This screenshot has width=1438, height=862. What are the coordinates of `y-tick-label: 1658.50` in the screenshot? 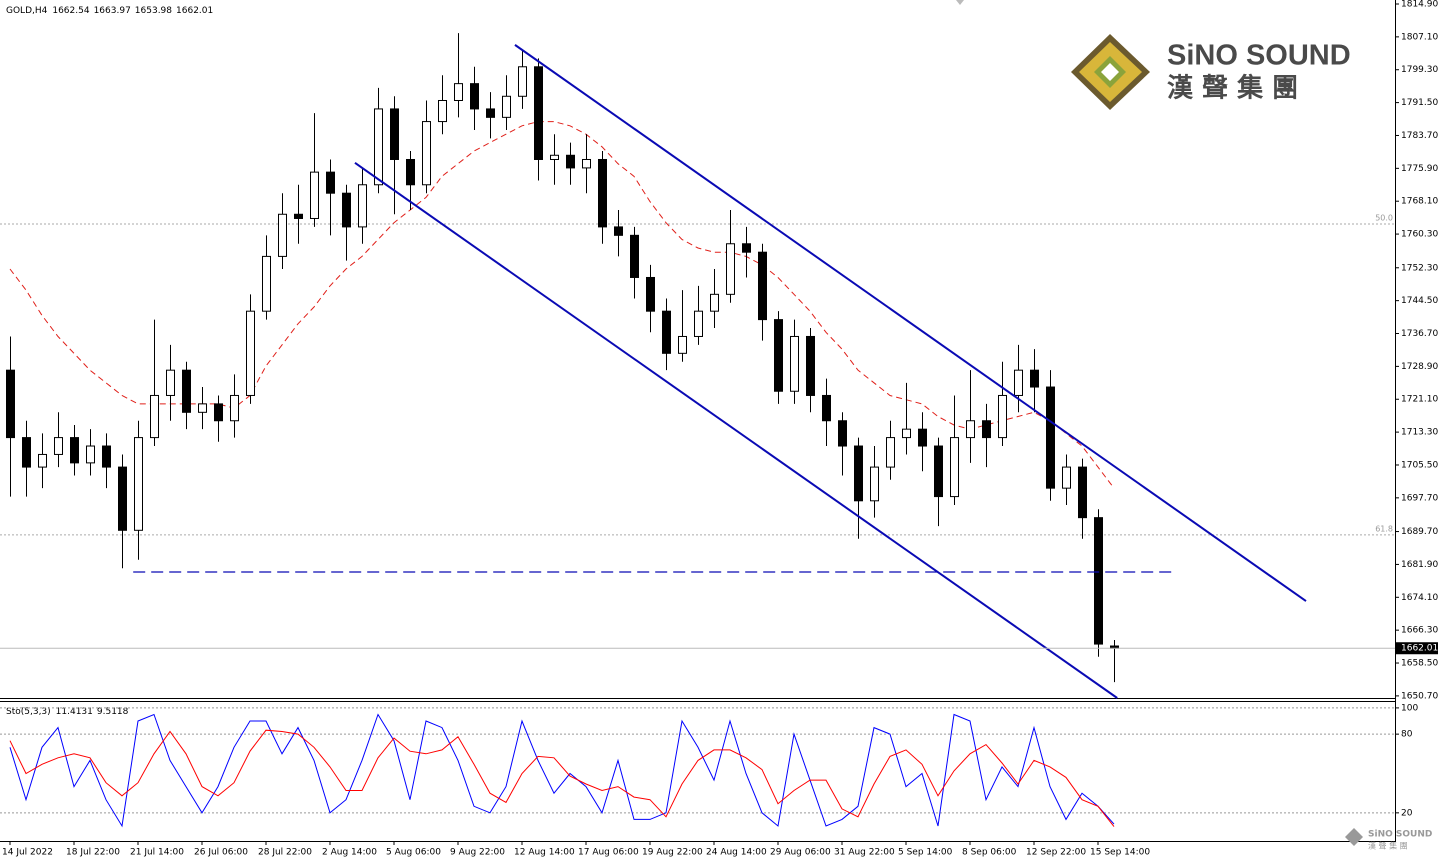 It's located at (1419, 664).